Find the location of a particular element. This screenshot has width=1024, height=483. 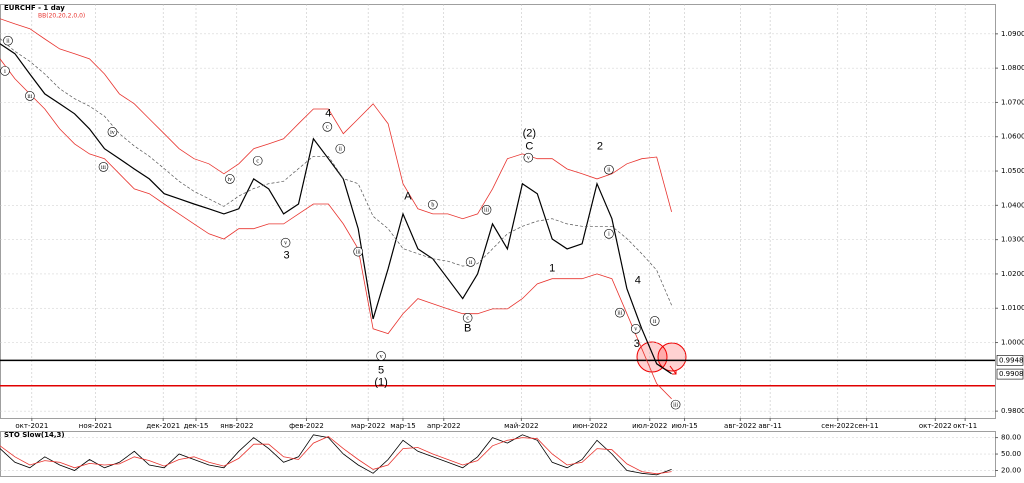

x-tick-label: дек-15 is located at coordinates (196, 426).